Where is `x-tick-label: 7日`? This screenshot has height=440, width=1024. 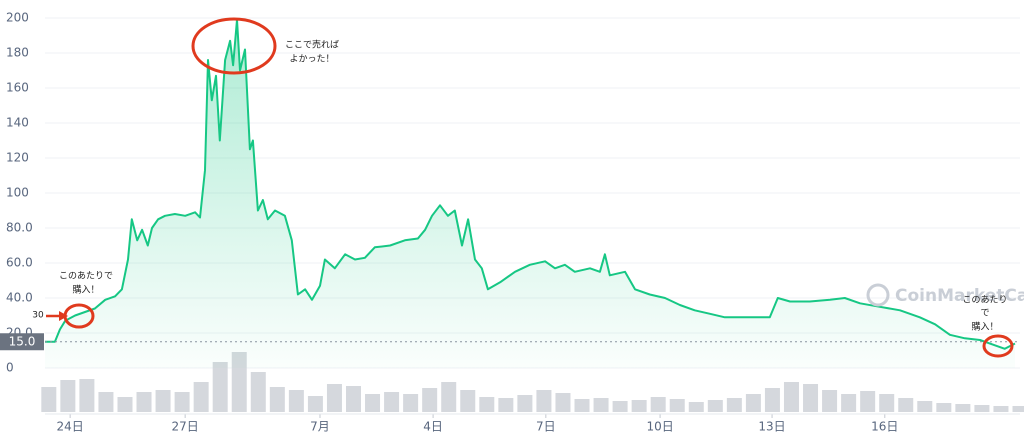 x-tick-label: 7日 is located at coordinates (546, 427).